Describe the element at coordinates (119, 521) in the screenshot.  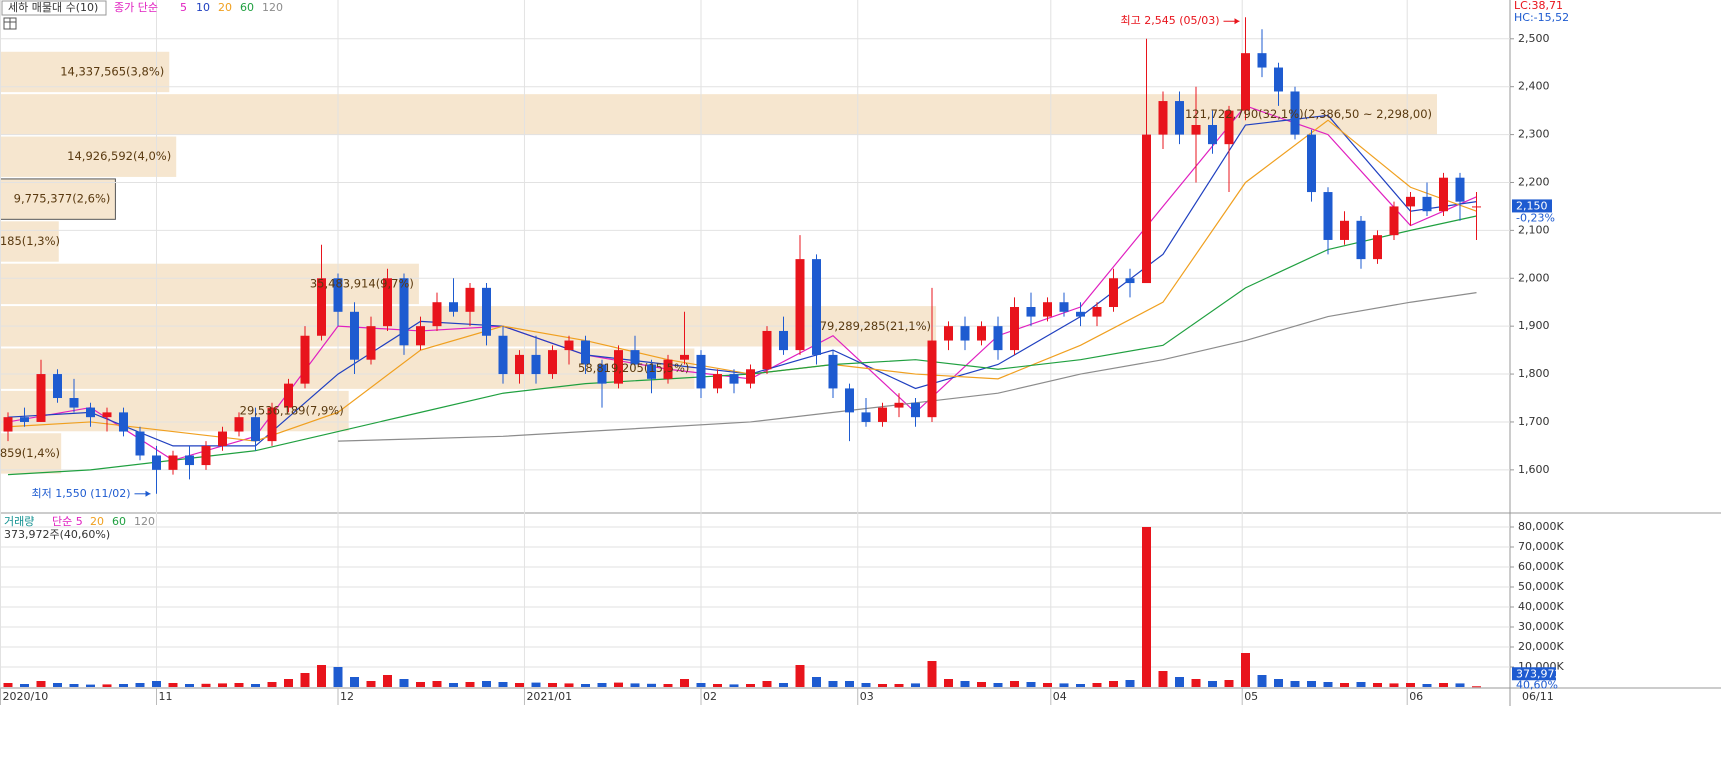
I see `volume-legend-item: 60` at that location.